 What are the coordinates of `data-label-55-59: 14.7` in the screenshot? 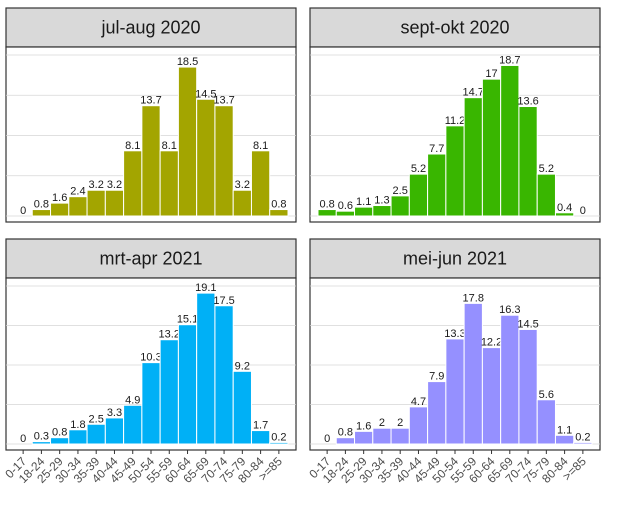 It's located at (473, 93).